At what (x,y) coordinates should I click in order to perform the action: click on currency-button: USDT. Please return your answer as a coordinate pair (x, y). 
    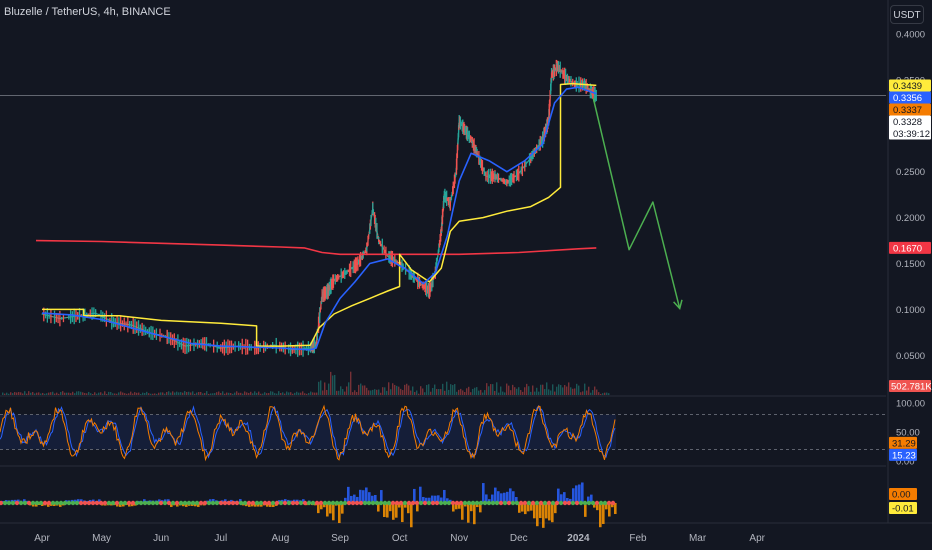
    Looking at the image, I should click on (907, 14).